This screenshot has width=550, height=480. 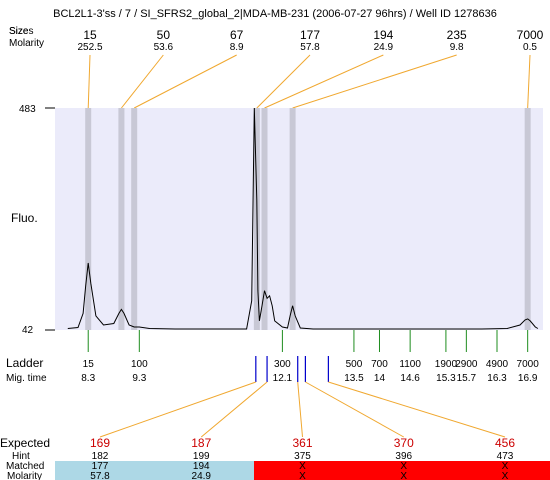 What do you see at coordinates (528, 378) in the screenshot?
I see `ladder-migtime-label: 16.9` at bounding box center [528, 378].